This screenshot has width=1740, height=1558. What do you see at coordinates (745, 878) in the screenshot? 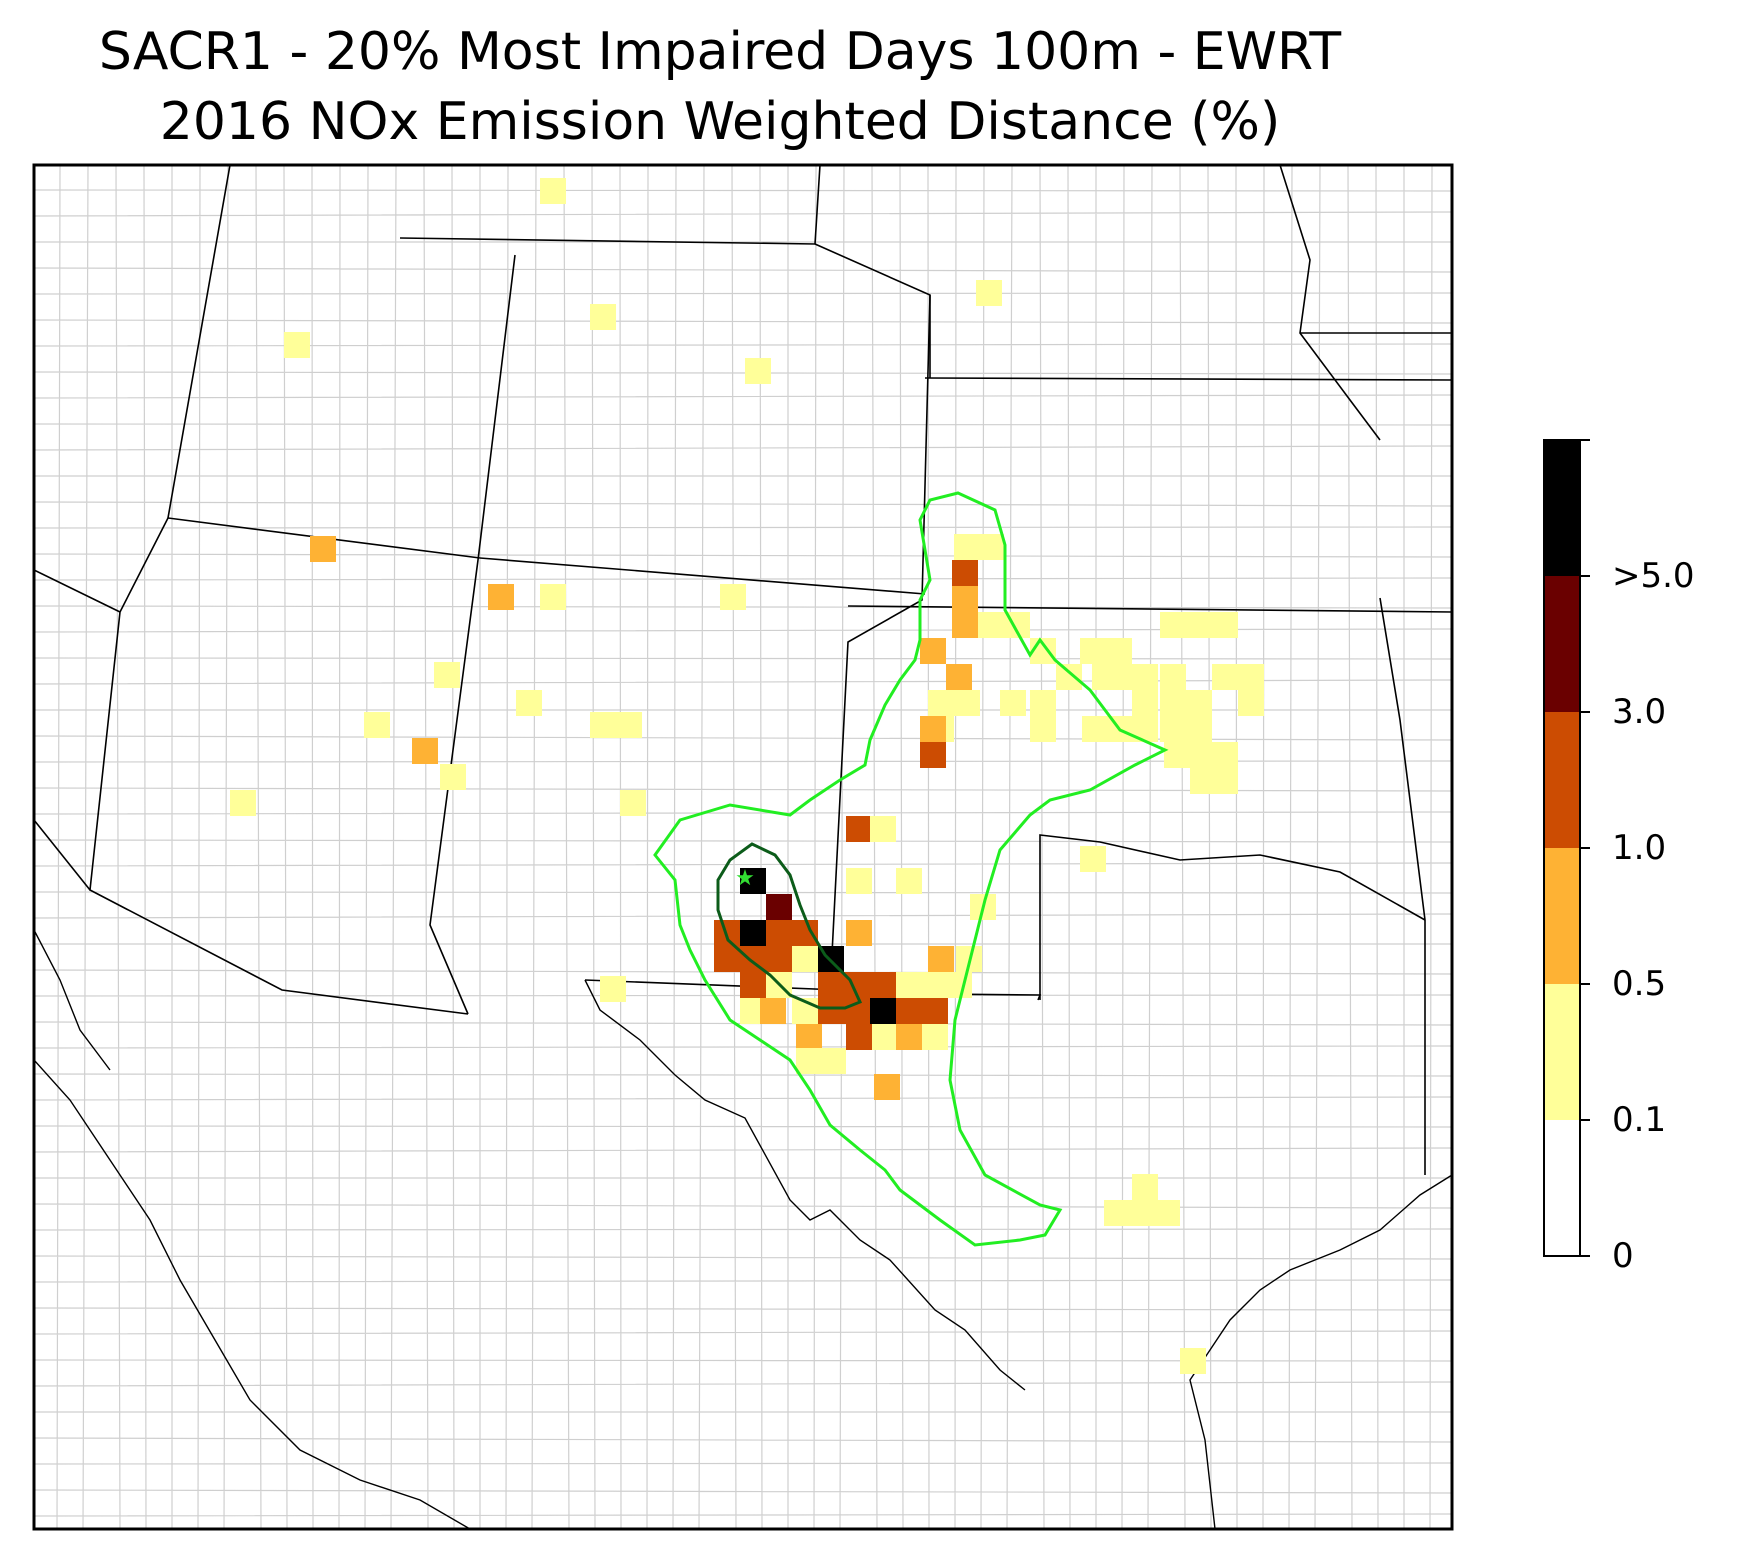
I see `star-icon: ★` at bounding box center [745, 878].